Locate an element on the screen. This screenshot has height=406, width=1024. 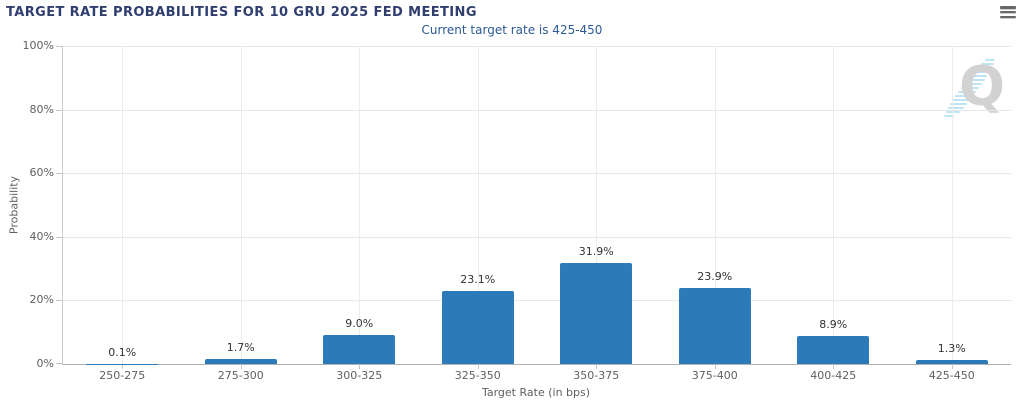
watermark-hatch is located at coordinates (969, 88).